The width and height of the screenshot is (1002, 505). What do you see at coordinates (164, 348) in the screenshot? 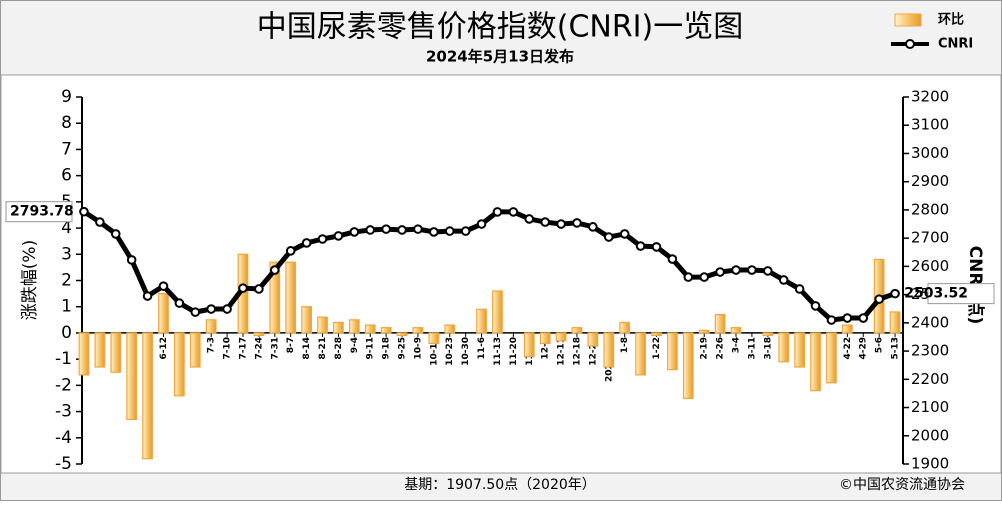
I see `x-tick-label: 6-12` at bounding box center [164, 348].